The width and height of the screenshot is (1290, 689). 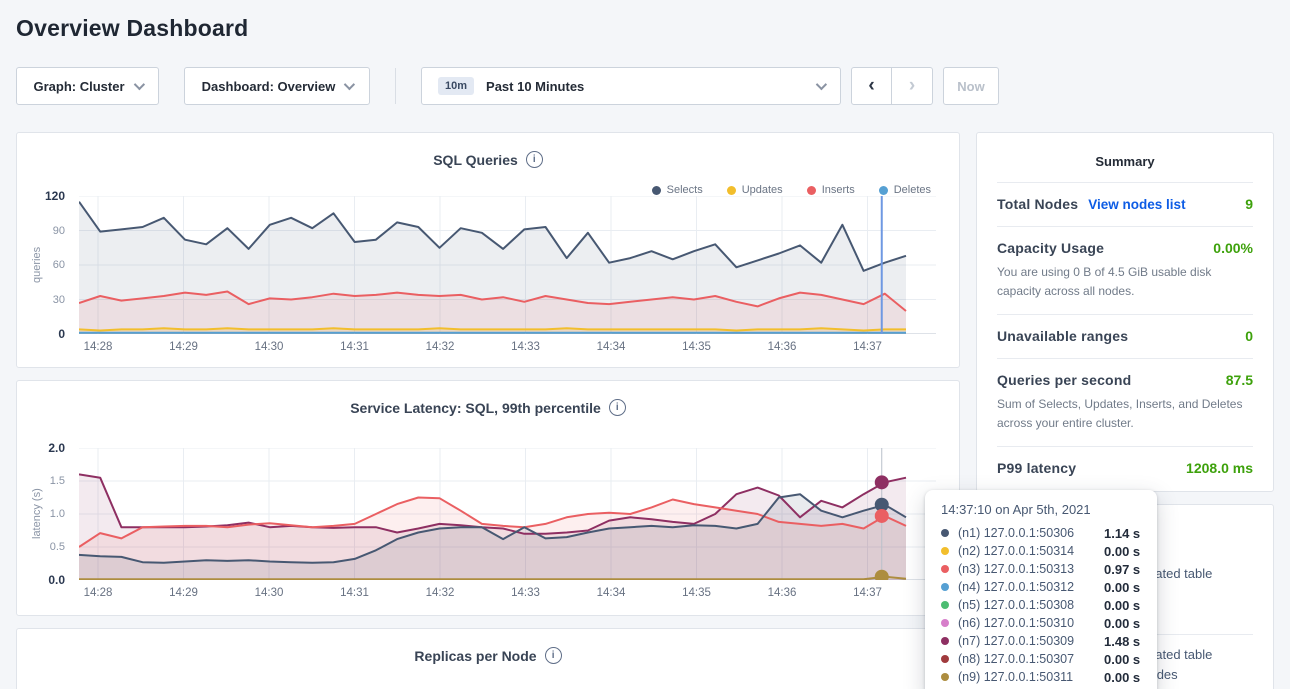 I want to click on tooltip-node-value: 1.48 s, so click(x=1122, y=641).